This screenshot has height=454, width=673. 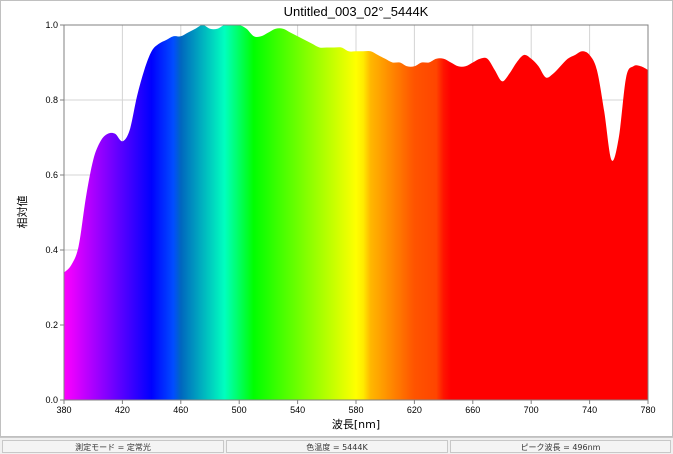 I want to click on x-tick-label-9: 740, so click(x=589, y=410).